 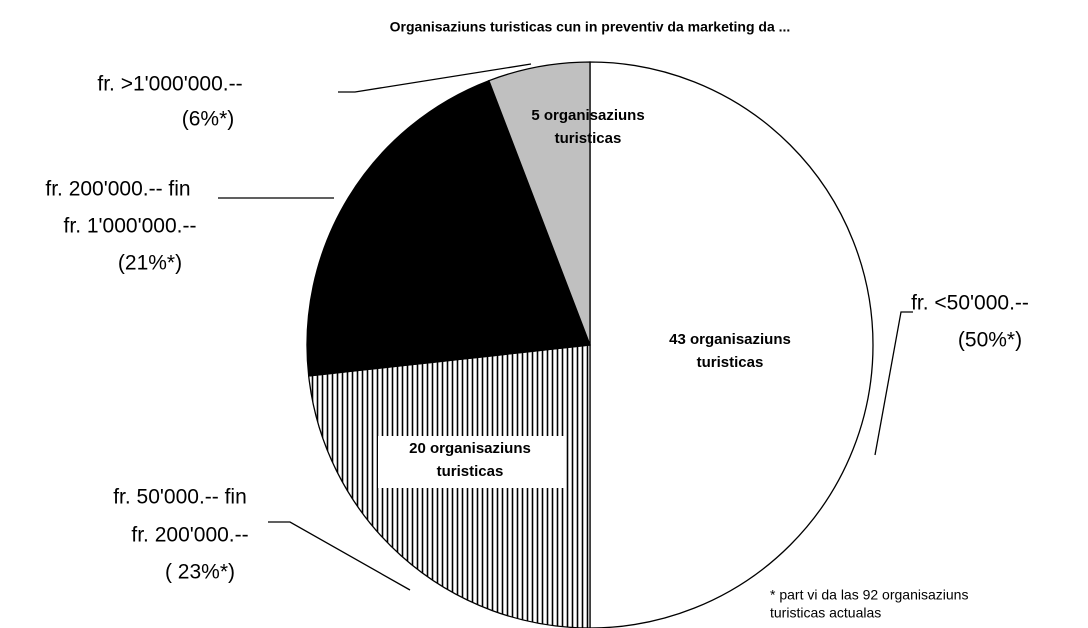 What do you see at coordinates (825, 613) in the screenshot?
I see `footnote: turisticas actualas` at bounding box center [825, 613].